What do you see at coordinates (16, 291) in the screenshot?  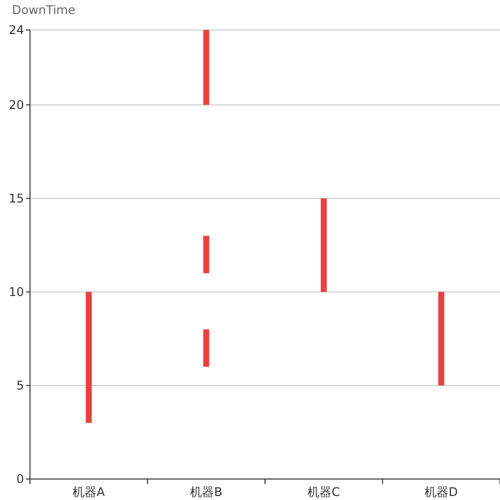 I see `y-tick-label: 10` at bounding box center [16, 291].